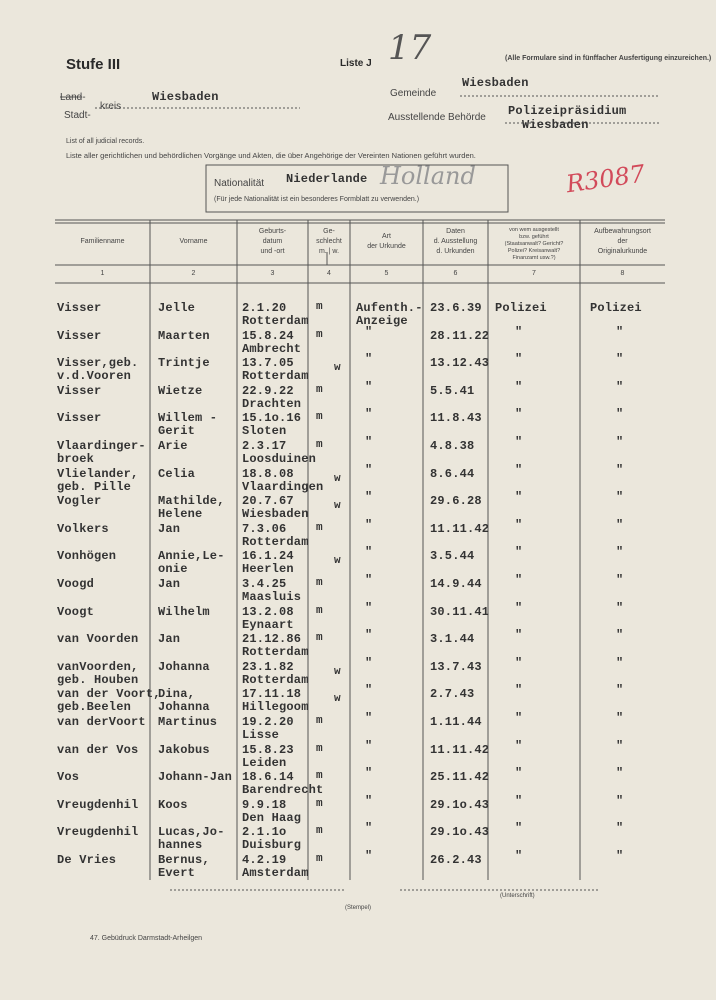 This screenshot has height=1000, width=716. I want to click on birth-place: Den Haag, so click(272, 817).